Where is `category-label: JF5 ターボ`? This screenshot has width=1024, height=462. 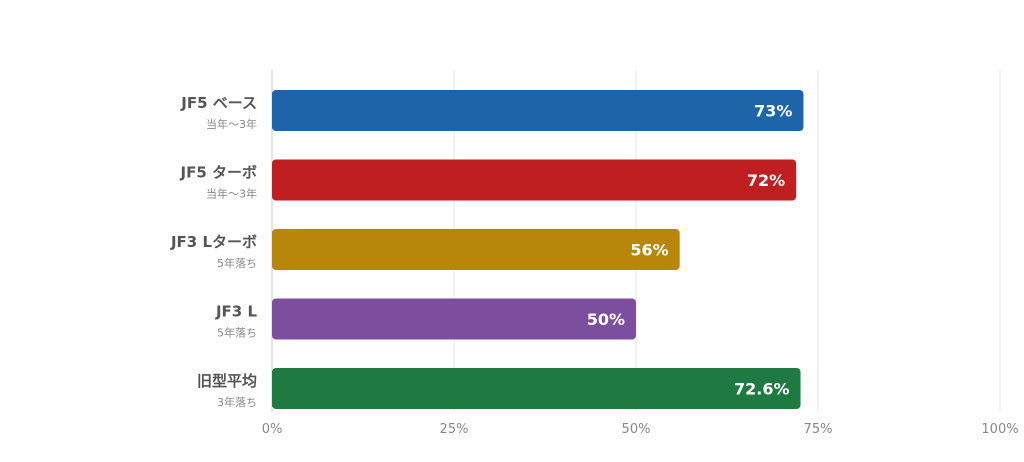
category-label: JF5 ターボ is located at coordinates (219, 173).